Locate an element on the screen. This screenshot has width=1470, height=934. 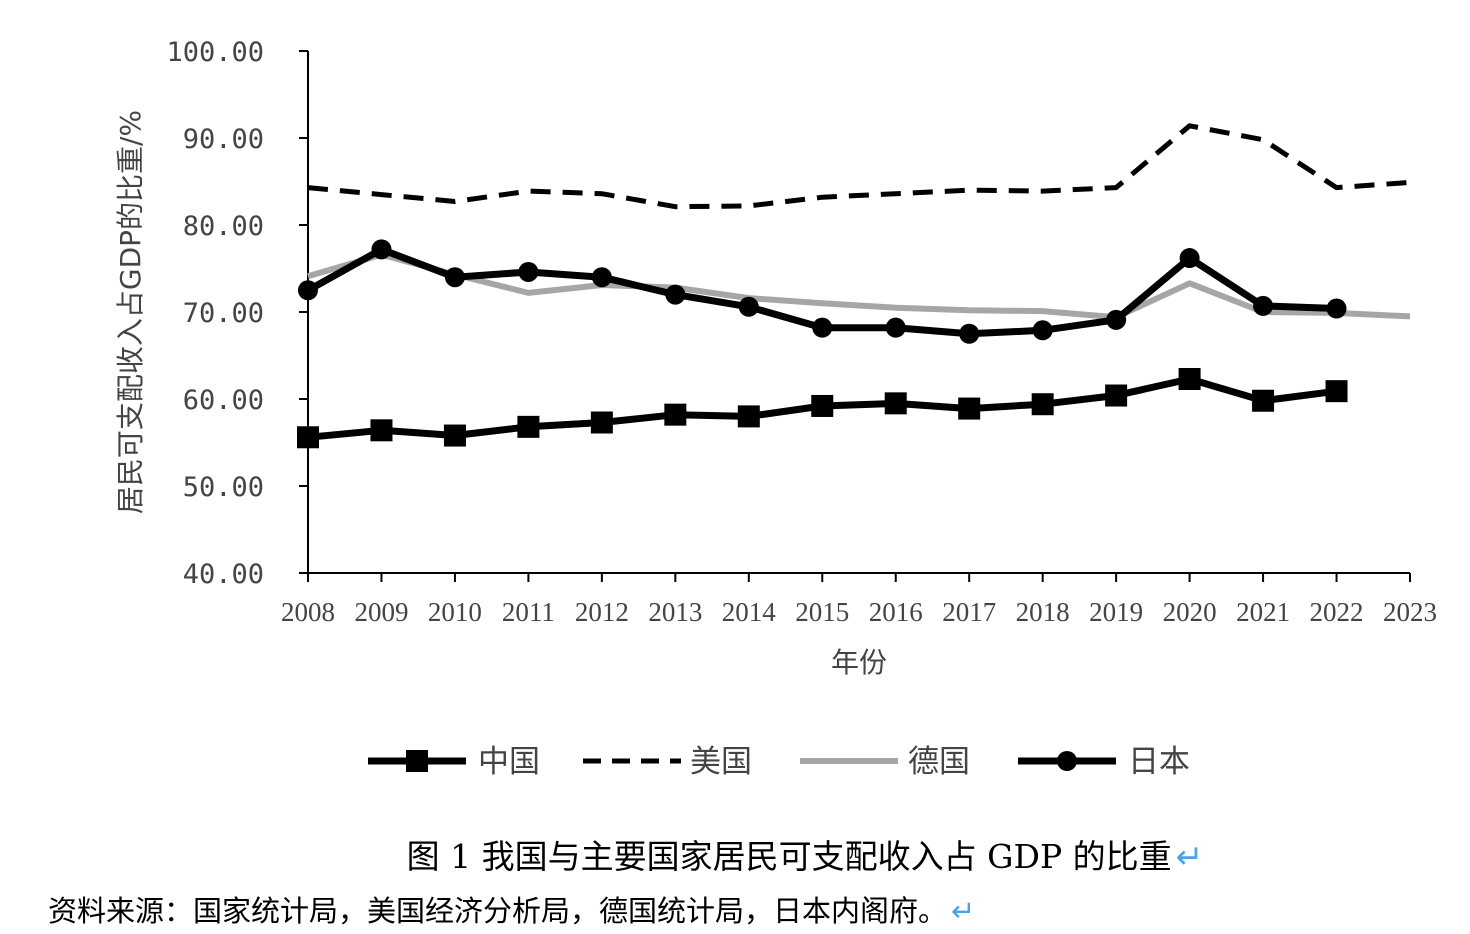
x-tick-label: 2016 is located at coordinates (896, 612).